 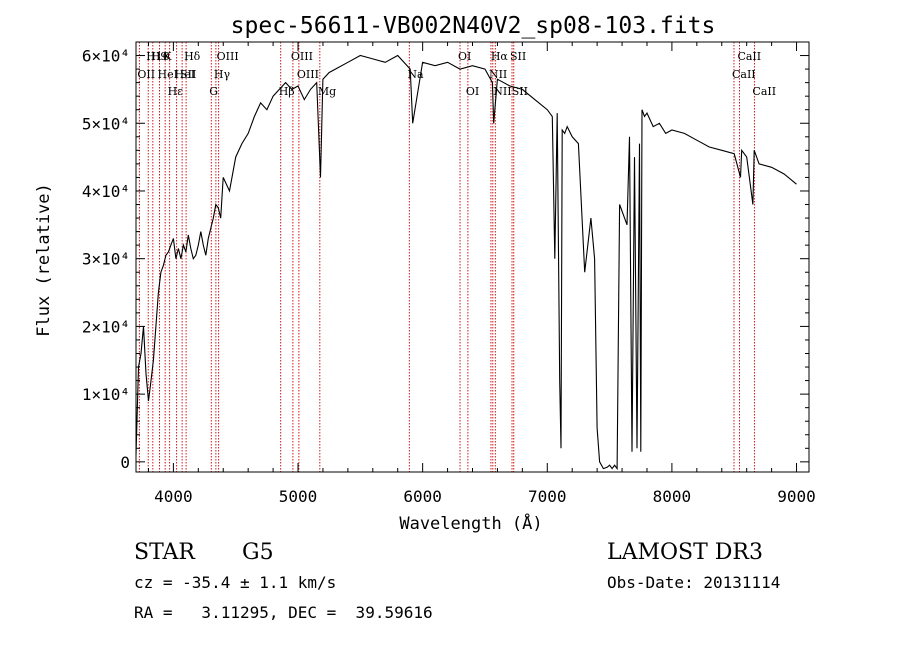 I want to click on line-label-6: HeI, so click(x=185, y=74).